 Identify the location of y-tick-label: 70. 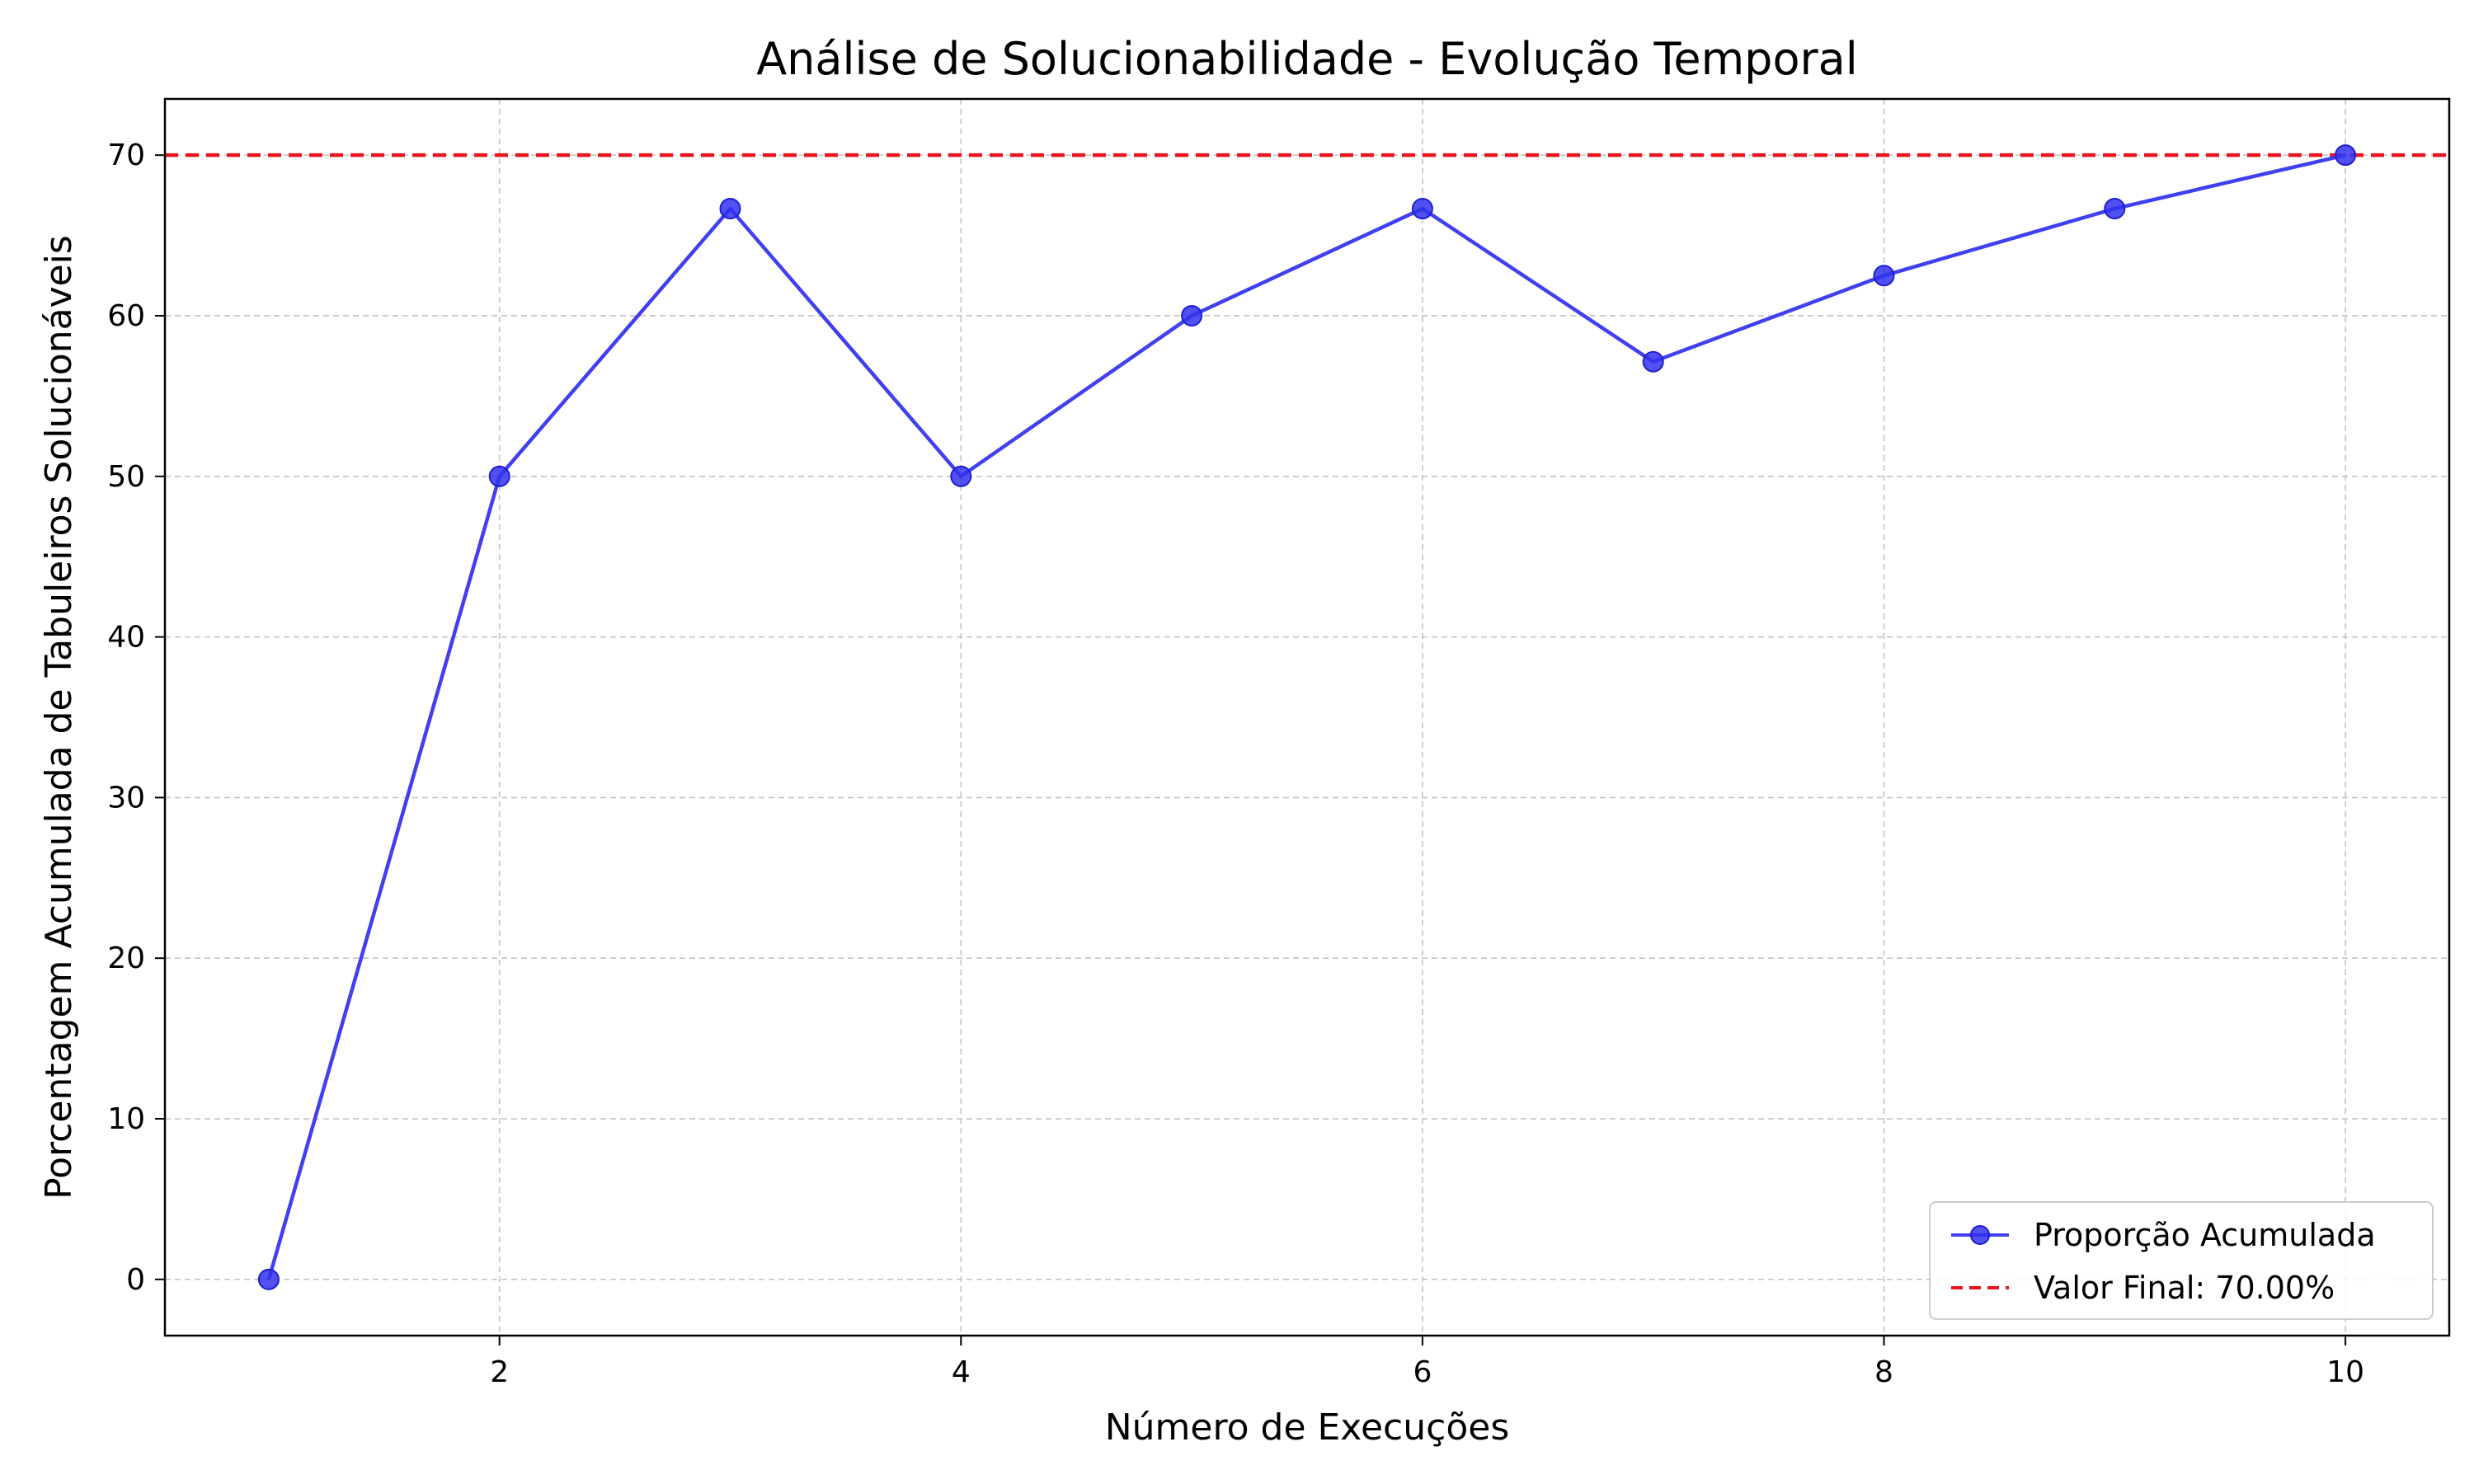
(126, 155).